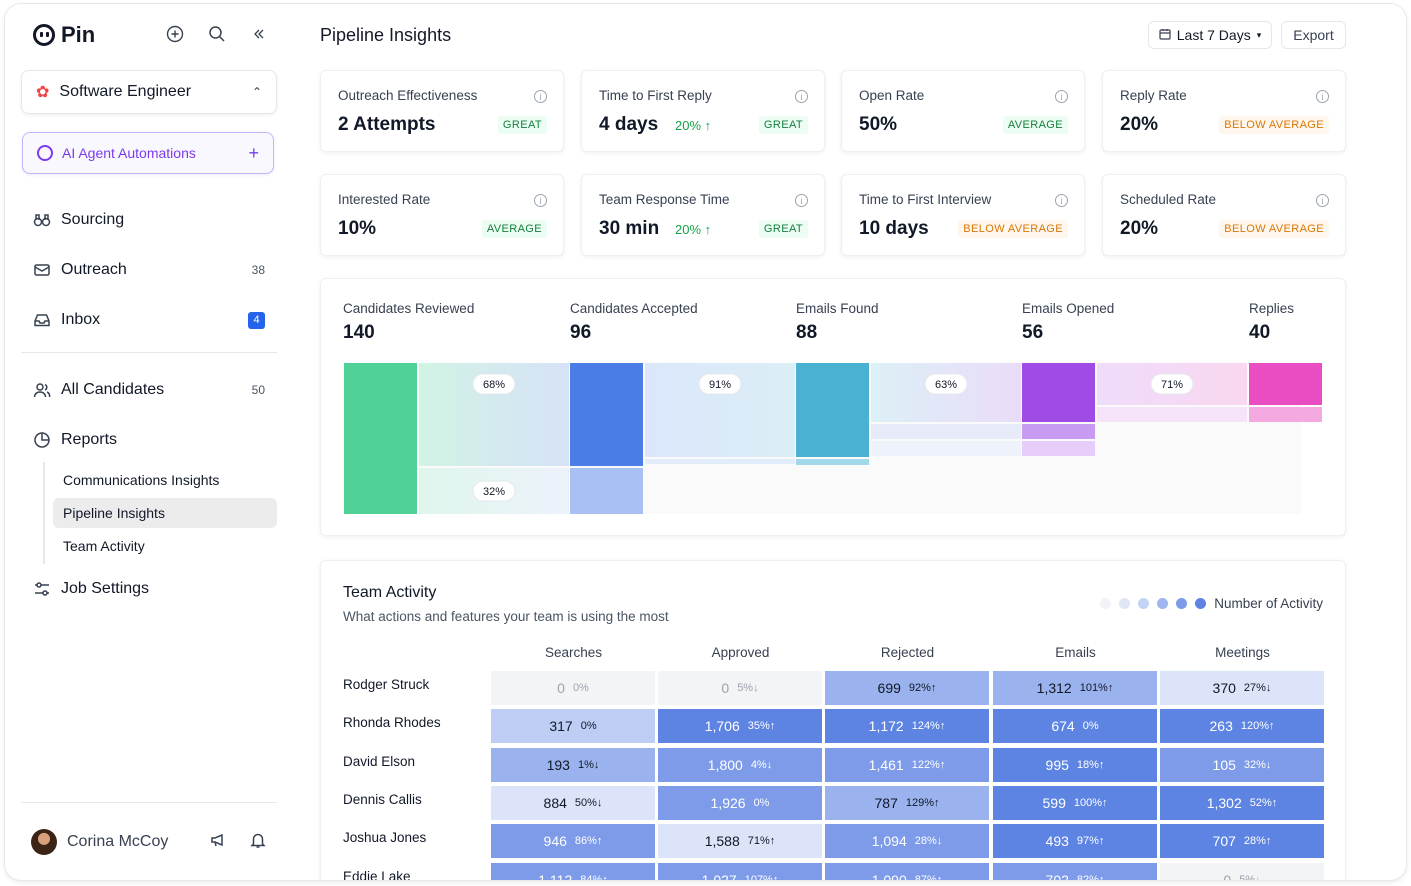 The height and width of the screenshot is (886, 1411). What do you see at coordinates (573, 802) in the screenshot?
I see `activity-cell: 884 50%↓` at bounding box center [573, 802].